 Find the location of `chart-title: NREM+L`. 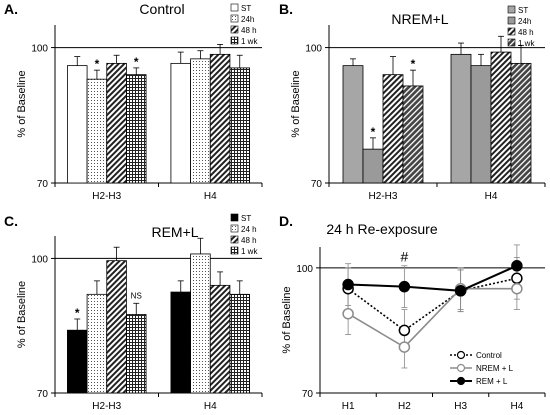

chart-title: NREM+L is located at coordinates (419, 19).